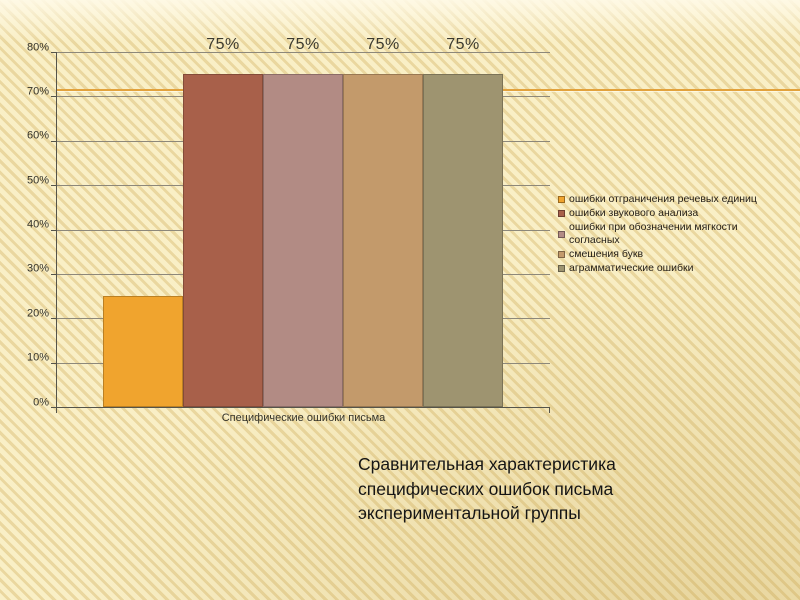  Describe the element at coordinates (303, 418) in the screenshot. I see `x-axis-label: Специфические ошибки письма` at that location.